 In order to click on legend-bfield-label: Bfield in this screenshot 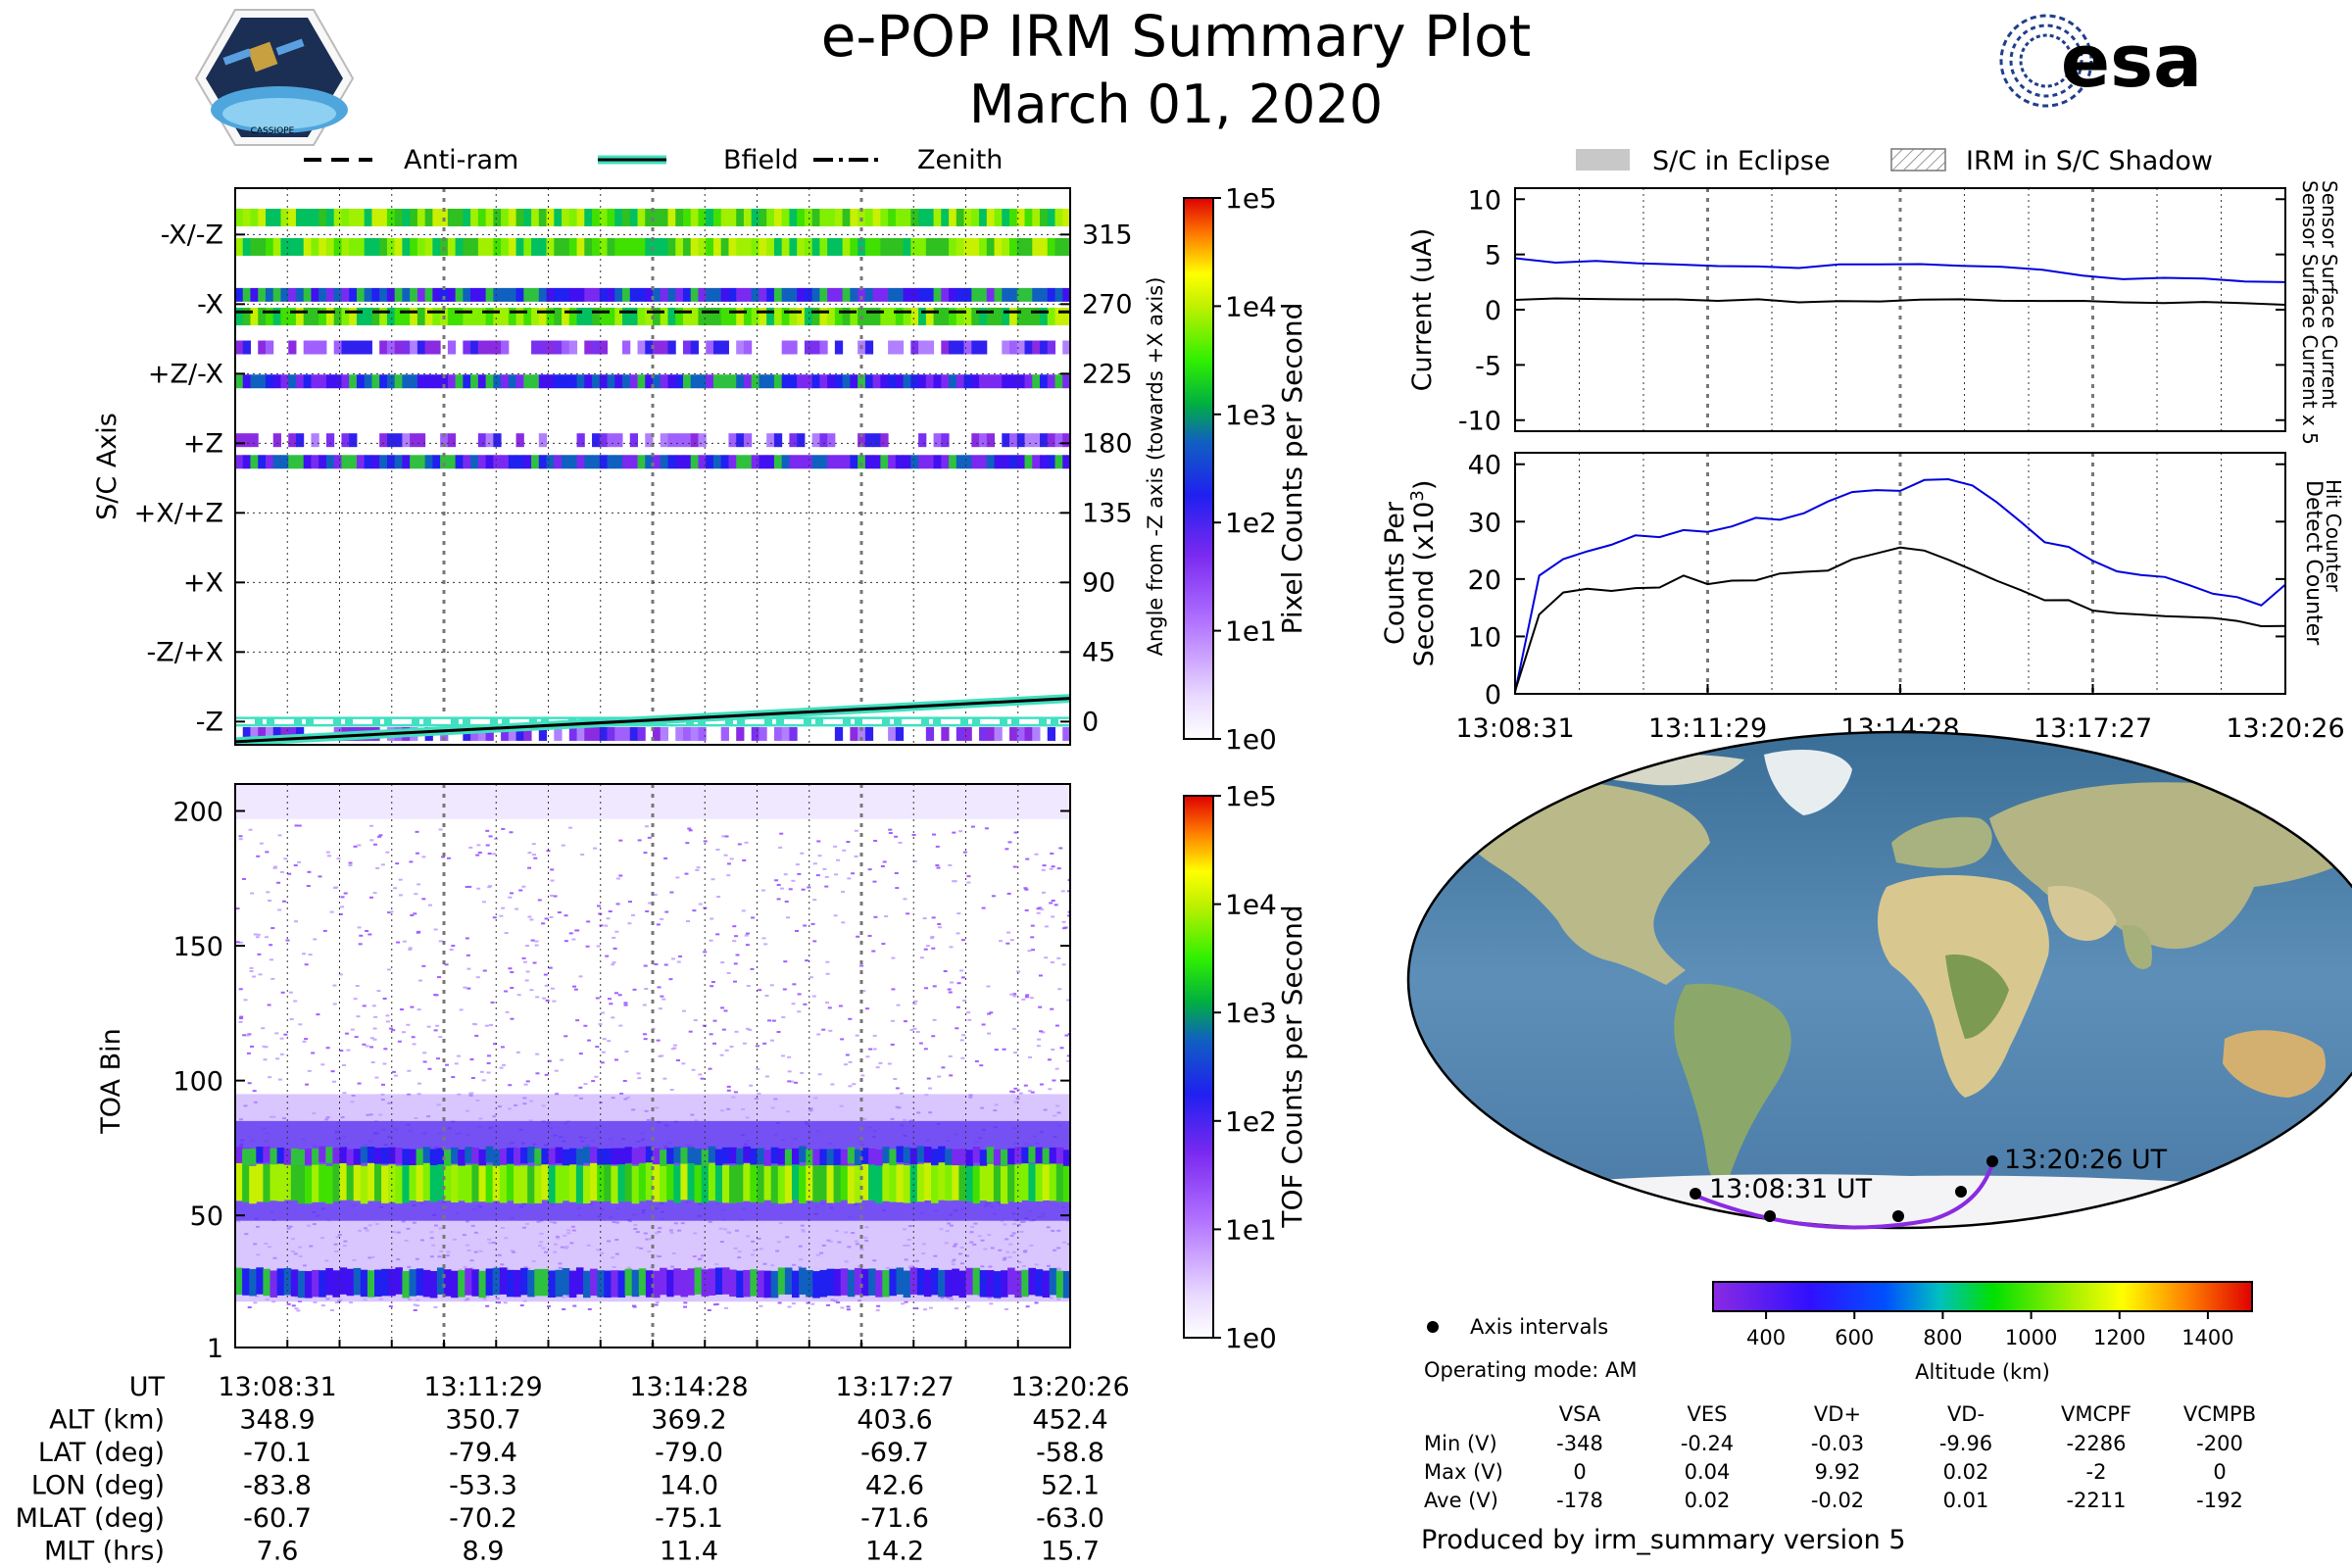, I will do `click(761, 160)`.